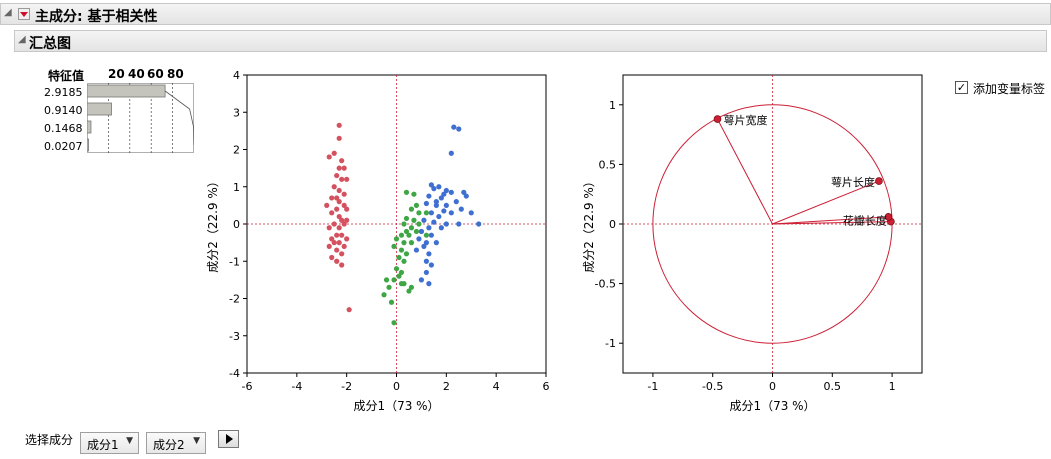 The image size is (1051, 459). Describe the element at coordinates (155, 74) in the screenshot. I see `eigen-axis-tick: 60` at that location.